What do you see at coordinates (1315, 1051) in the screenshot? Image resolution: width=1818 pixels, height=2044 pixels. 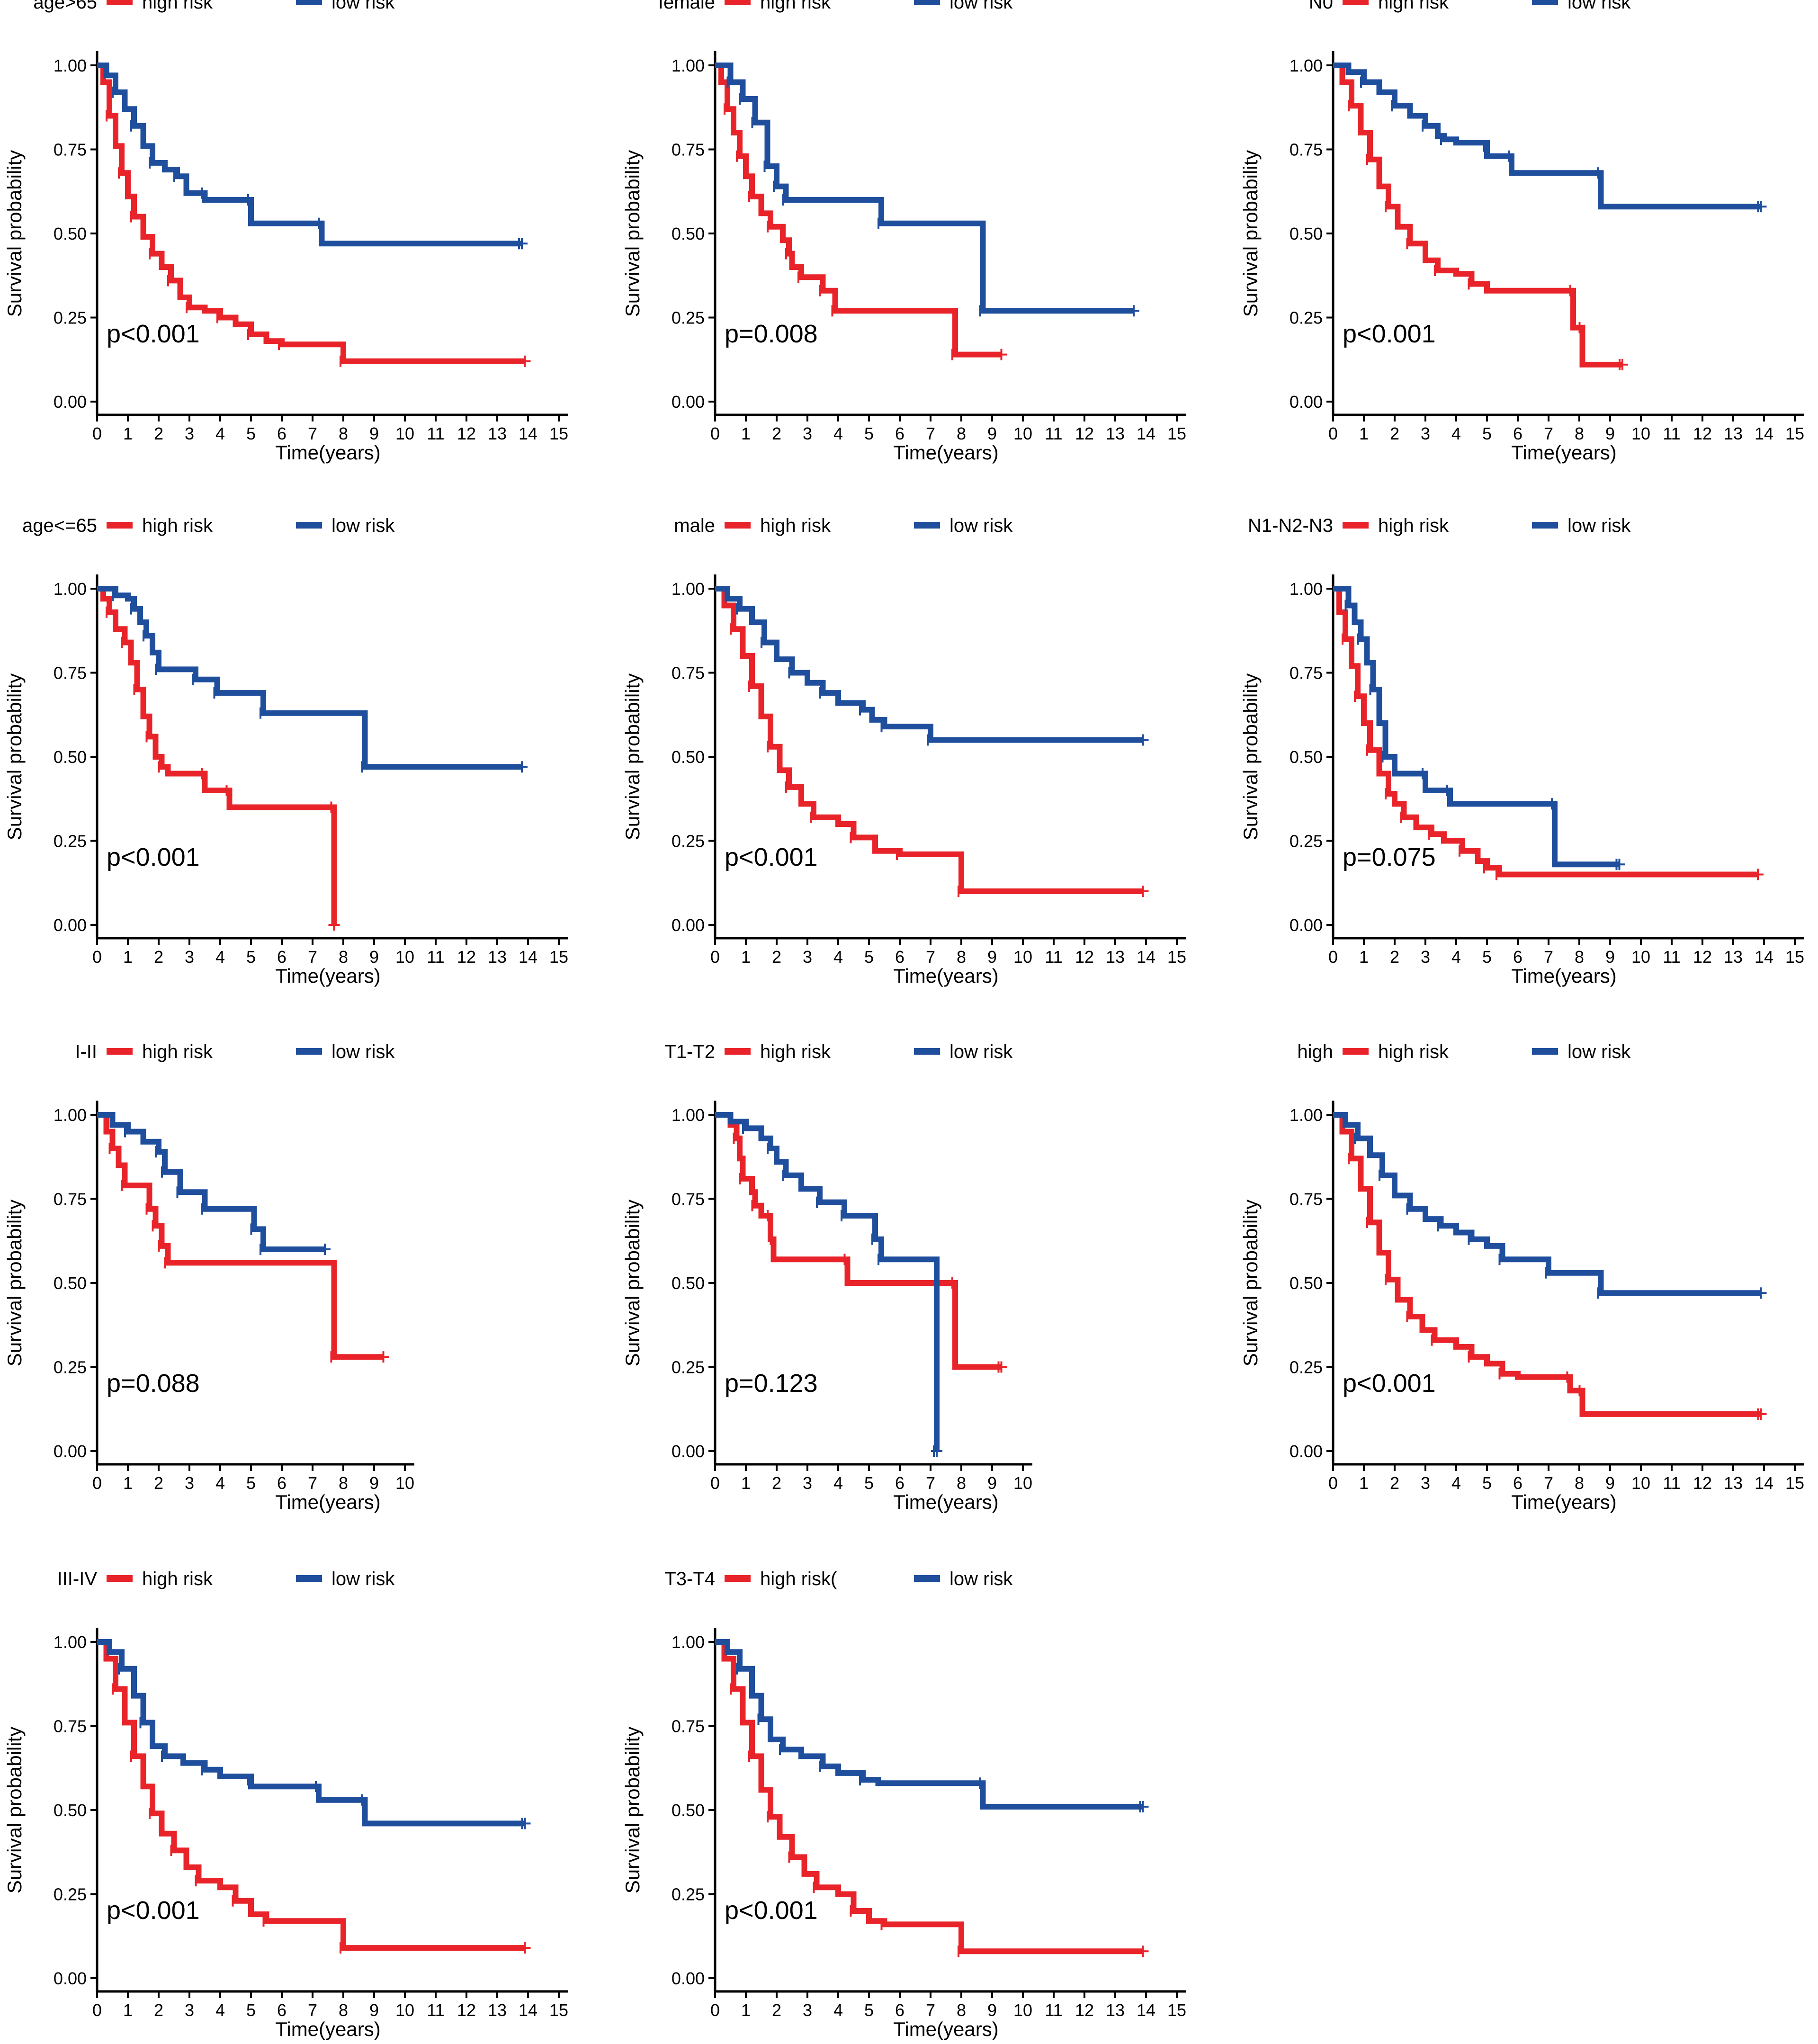 I see `panel-title: high` at bounding box center [1315, 1051].